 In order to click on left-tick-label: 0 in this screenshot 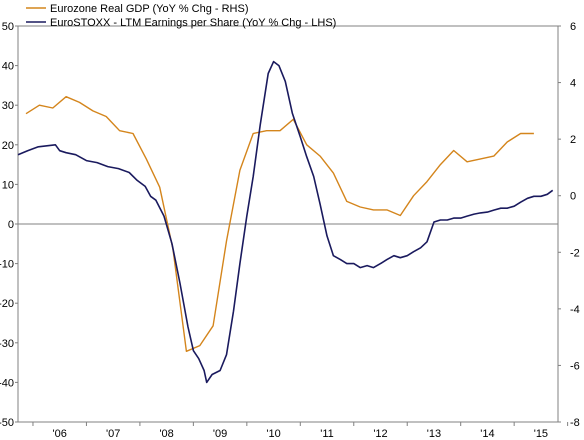, I will do `click(11, 225)`.